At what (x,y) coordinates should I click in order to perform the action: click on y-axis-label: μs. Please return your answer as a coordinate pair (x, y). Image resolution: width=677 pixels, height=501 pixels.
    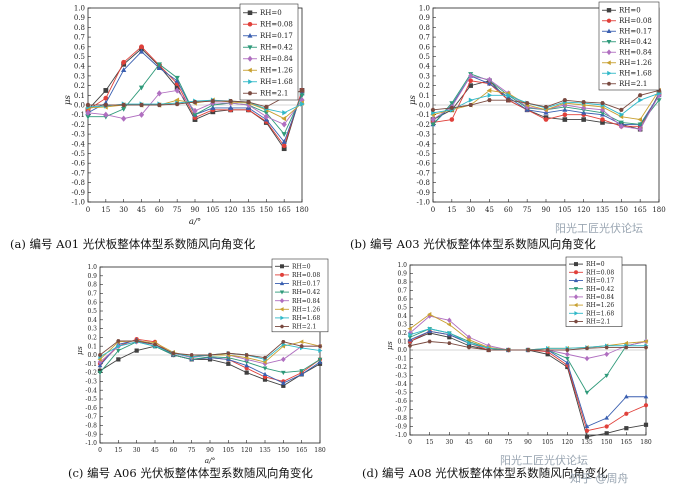
    Looking at the image, I should click on (68, 99).